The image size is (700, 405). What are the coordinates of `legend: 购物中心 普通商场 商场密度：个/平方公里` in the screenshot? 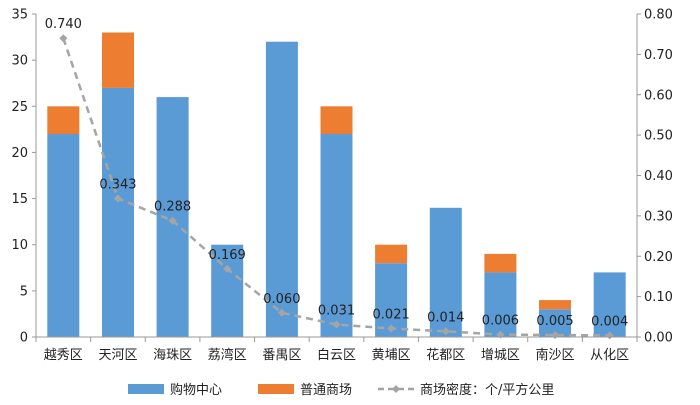 It's located at (341, 390).